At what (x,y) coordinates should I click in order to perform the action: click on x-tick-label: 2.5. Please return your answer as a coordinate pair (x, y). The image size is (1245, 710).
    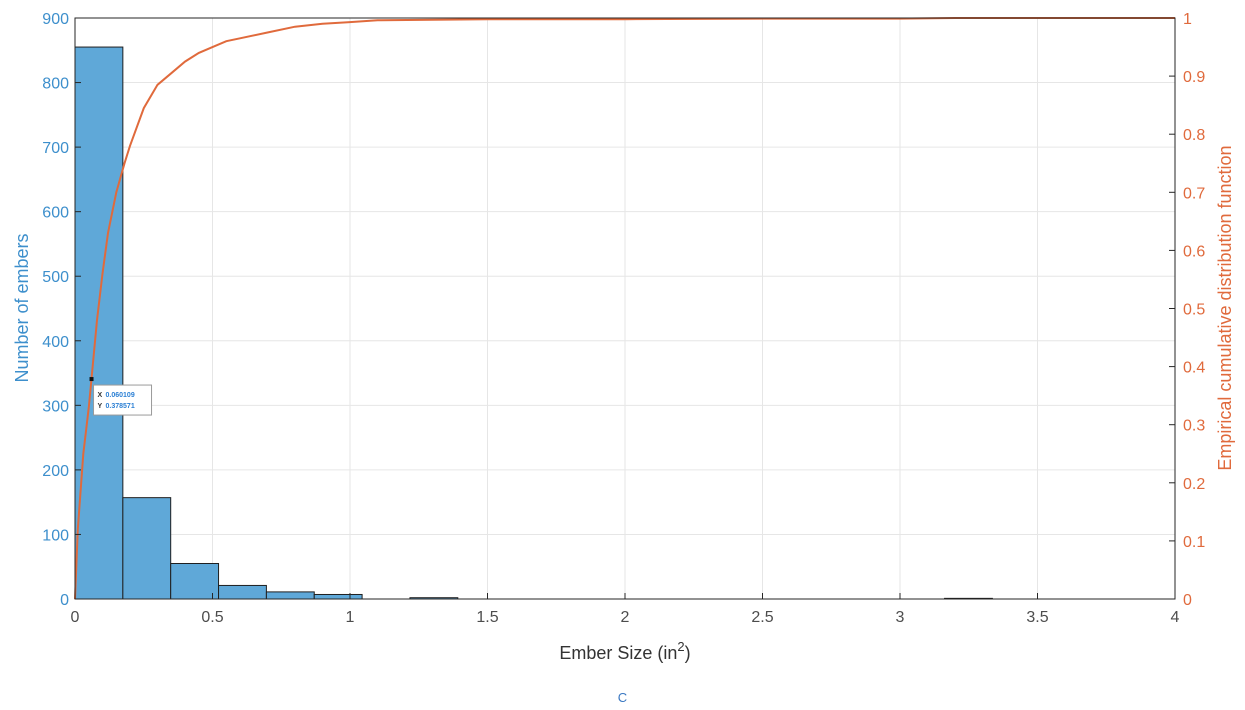
    Looking at the image, I should click on (762, 617).